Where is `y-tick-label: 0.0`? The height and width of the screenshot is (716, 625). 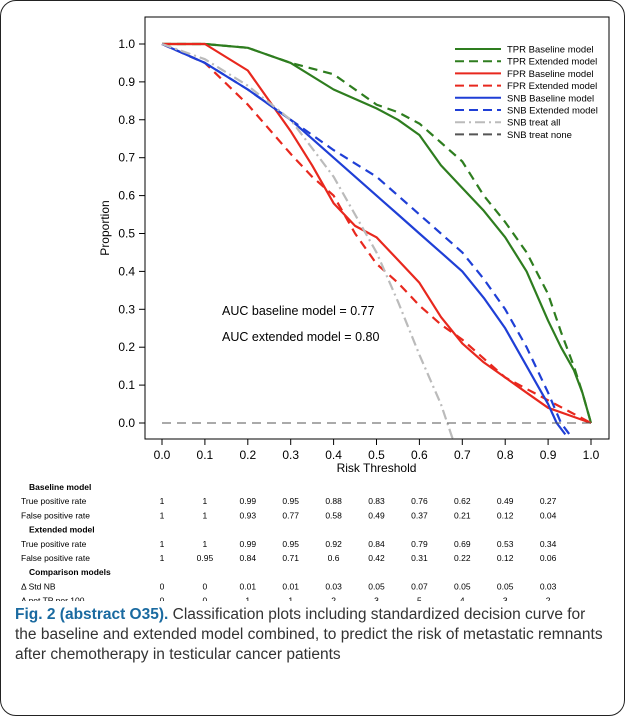 y-tick-label: 0.0 is located at coordinates (126, 423).